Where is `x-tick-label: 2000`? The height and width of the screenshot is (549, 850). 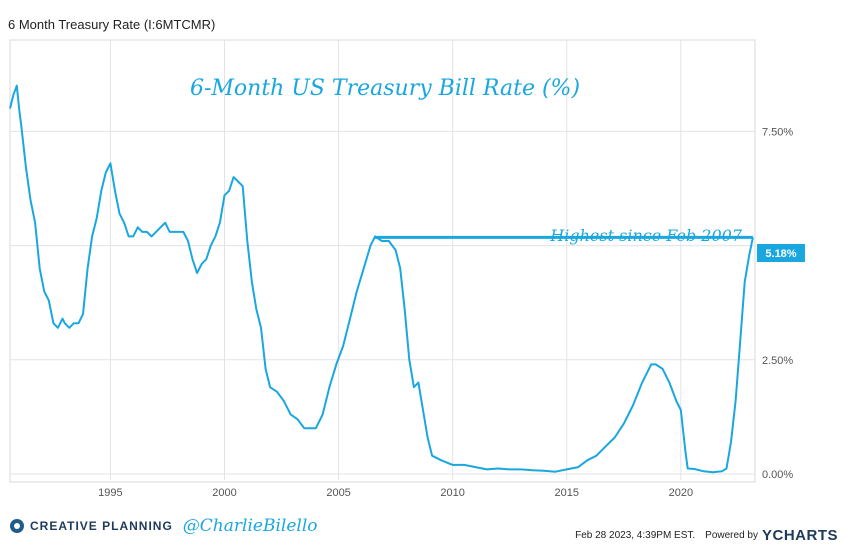 x-tick-label: 2000 is located at coordinates (224, 493).